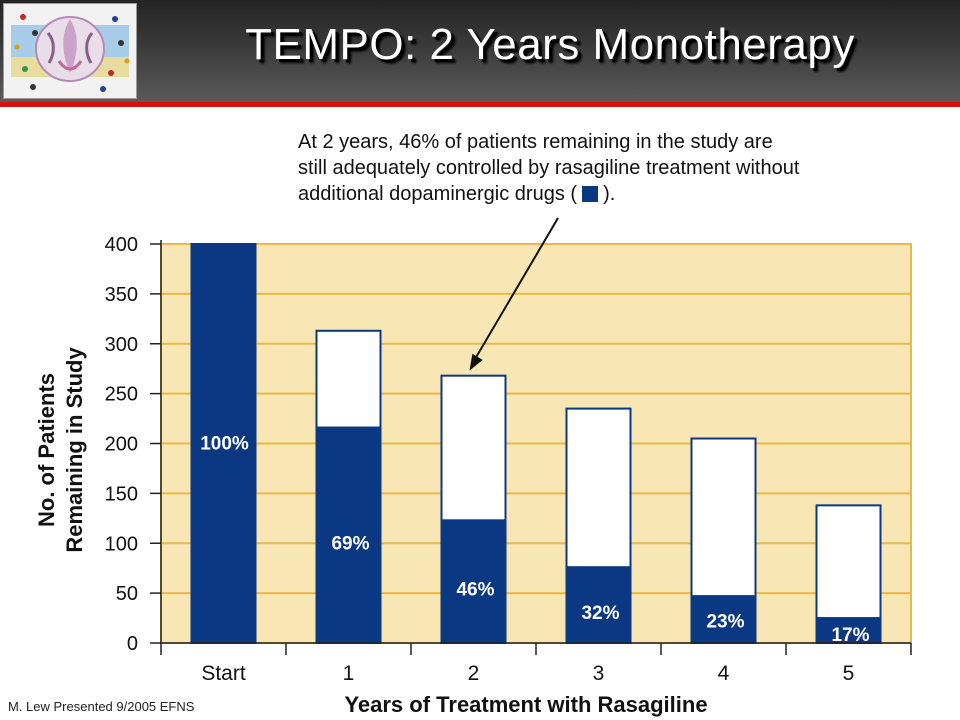  I want to click on y-tick-label: 300, so click(121, 345).